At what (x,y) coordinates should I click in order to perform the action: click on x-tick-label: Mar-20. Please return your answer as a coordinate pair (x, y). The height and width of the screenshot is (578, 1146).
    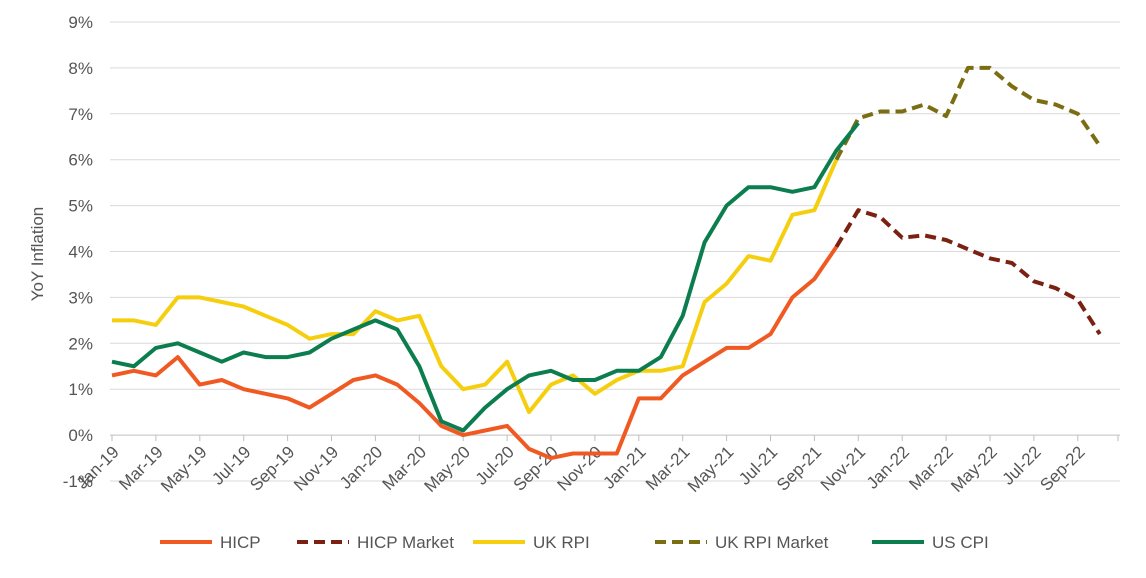
    Looking at the image, I should click on (405, 468).